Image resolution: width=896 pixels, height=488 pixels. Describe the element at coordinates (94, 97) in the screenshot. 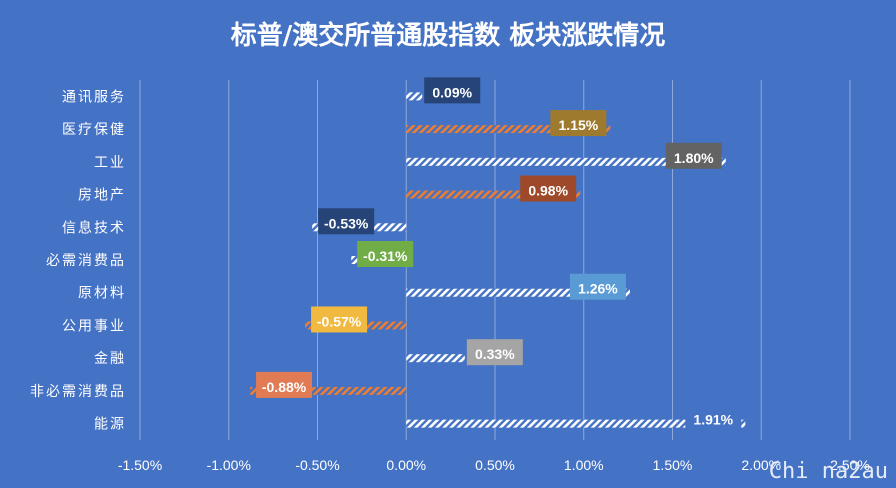

I see `category-label: 通讯服务` at that location.